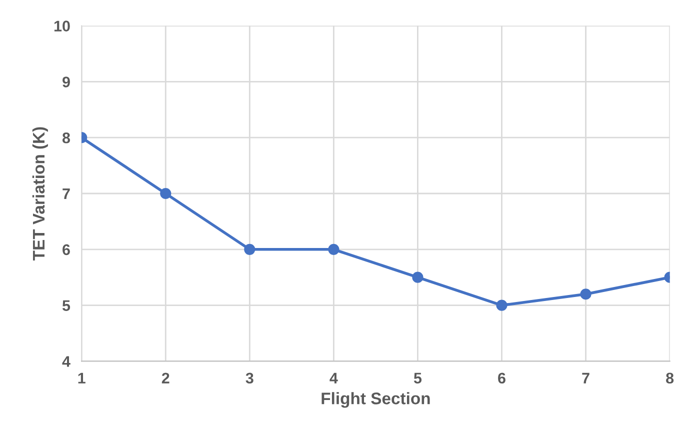 This screenshot has height=430, width=680. Describe the element at coordinates (66, 361) in the screenshot. I see `y-tick-label: 4` at that location.